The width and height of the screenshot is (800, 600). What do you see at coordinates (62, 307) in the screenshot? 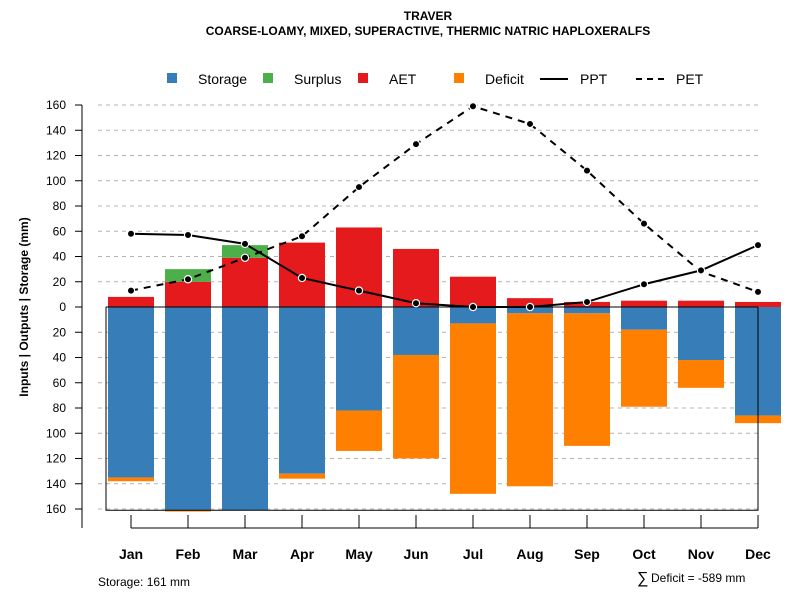
I see `y-tick-label: 0` at bounding box center [62, 307].